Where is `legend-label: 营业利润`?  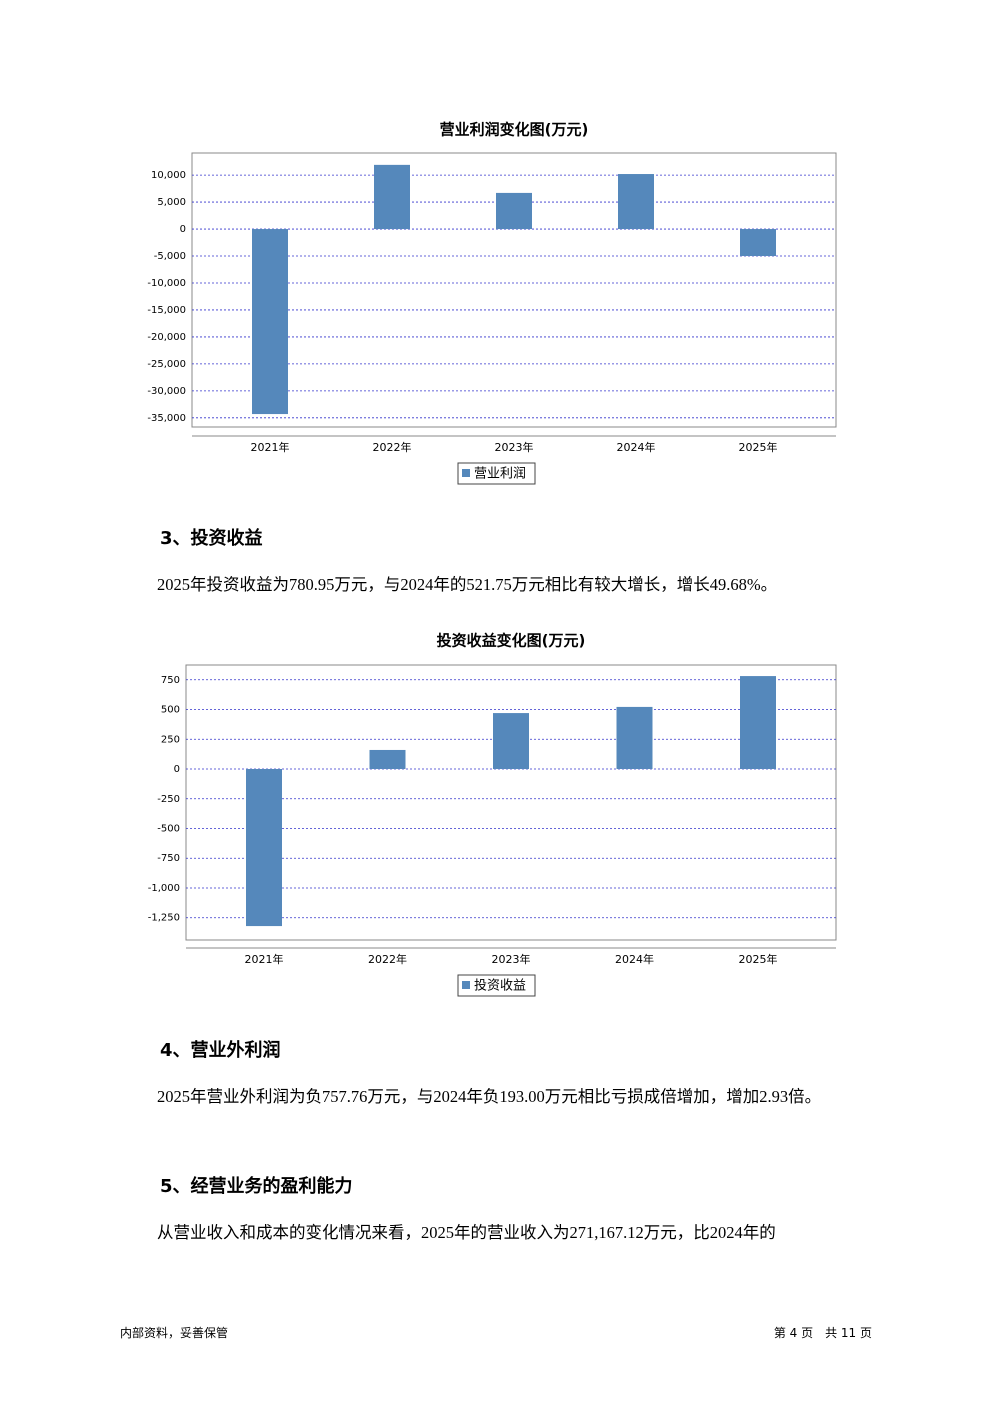
legend-label: 营业利润 is located at coordinates (500, 474).